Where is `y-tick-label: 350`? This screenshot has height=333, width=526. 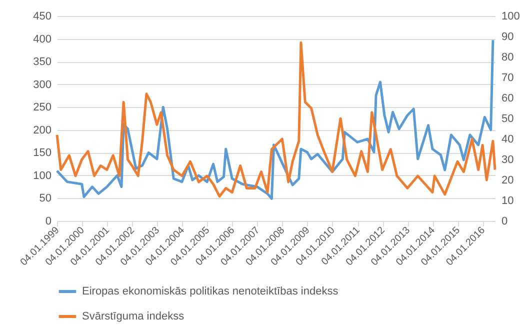 y-tick-label: 350 is located at coordinates (42, 62).